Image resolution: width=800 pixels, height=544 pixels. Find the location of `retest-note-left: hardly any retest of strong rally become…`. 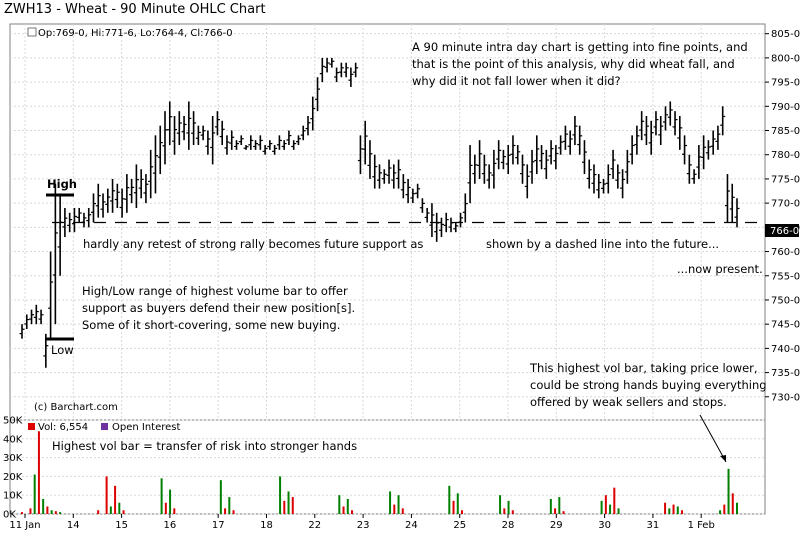

retest-note-left: hardly any retest of strong rally become… is located at coordinates (253, 244).